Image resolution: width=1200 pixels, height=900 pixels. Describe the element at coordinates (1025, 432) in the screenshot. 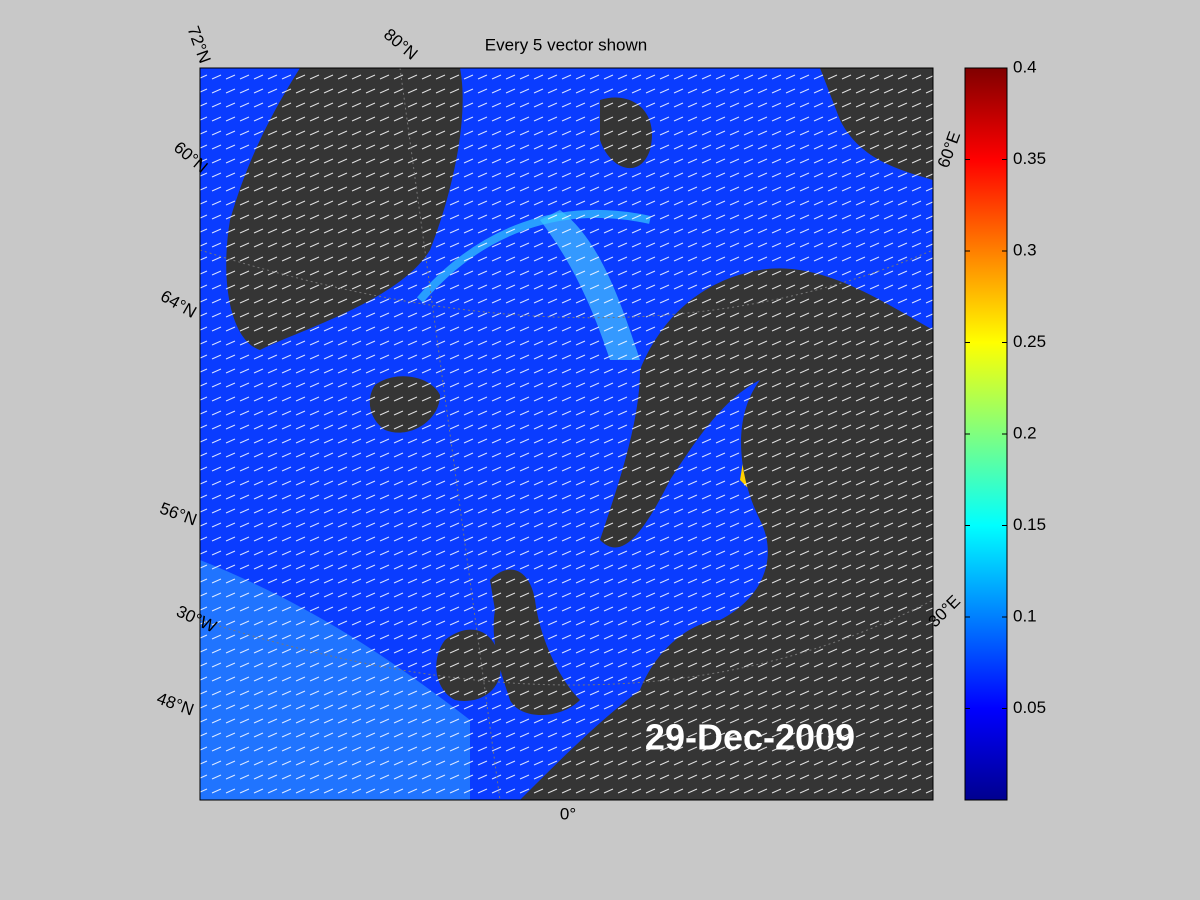

I see `colorbar-tick-label: 0.2` at that location.